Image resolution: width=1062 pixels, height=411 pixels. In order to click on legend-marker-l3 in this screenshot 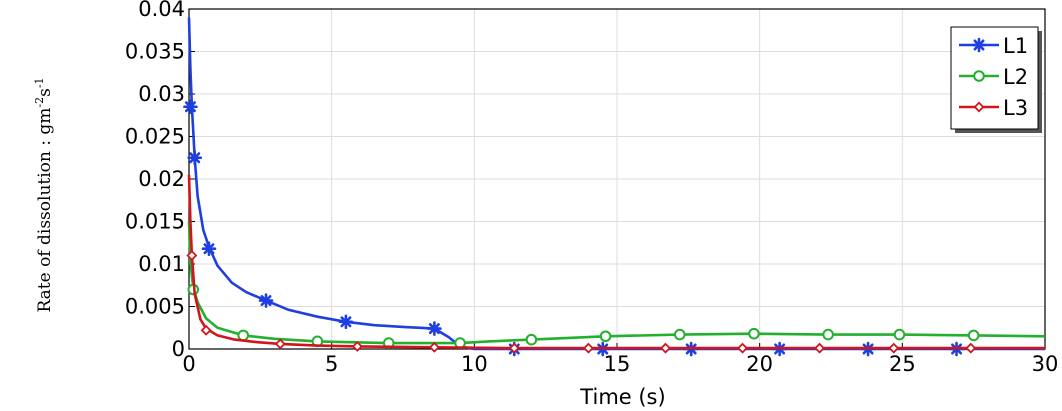, I will do `click(979, 107)`.